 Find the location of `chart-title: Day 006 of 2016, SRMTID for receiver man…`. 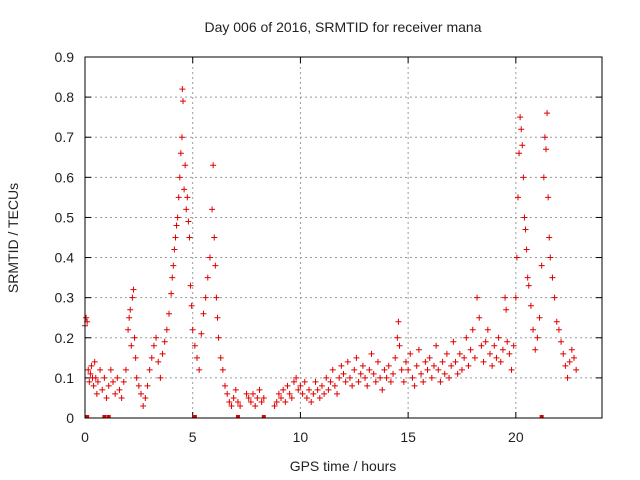

chart-title: Day 006 of 2016, SRMTID for receiver man… is located at coordinates (342, 27).